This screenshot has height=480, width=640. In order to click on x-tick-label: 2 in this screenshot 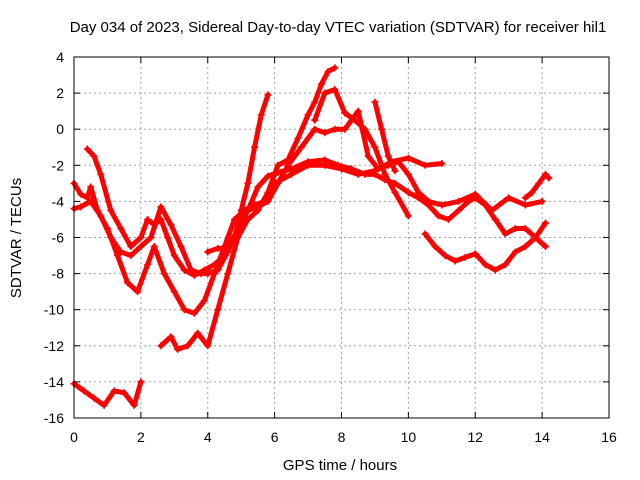, I will do `click(141, 437)`.